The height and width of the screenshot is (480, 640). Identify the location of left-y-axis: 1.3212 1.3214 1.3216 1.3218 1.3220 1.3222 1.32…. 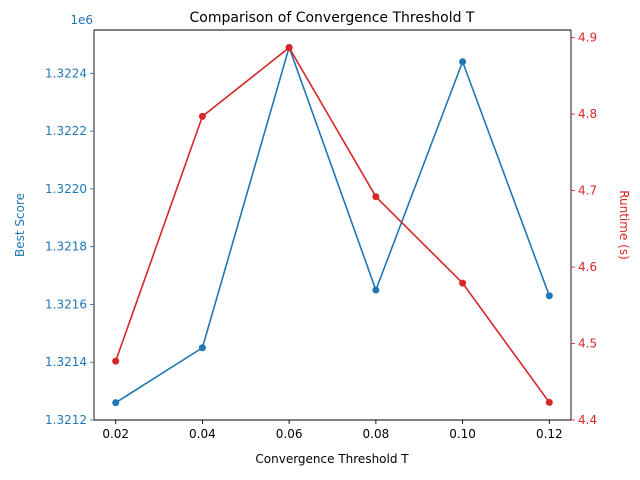
(70, 228).